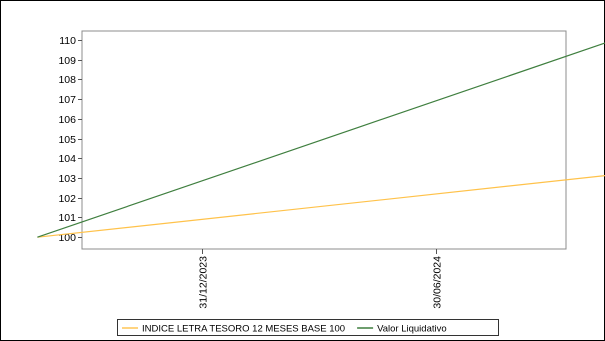  What do you see at coordinates (67, 61) in the screenshot?
I see `y-tick-label: 109` at bounding box center [67, 61].